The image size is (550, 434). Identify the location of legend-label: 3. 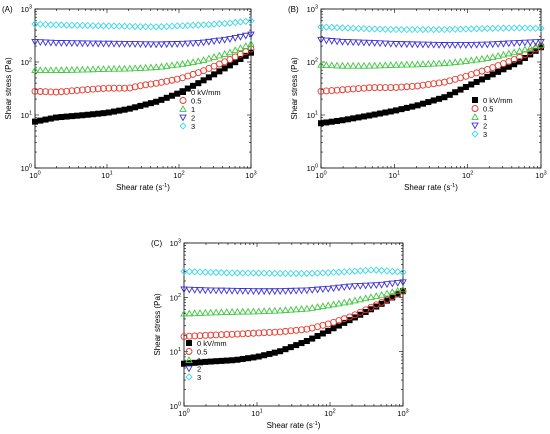
(193, 126).